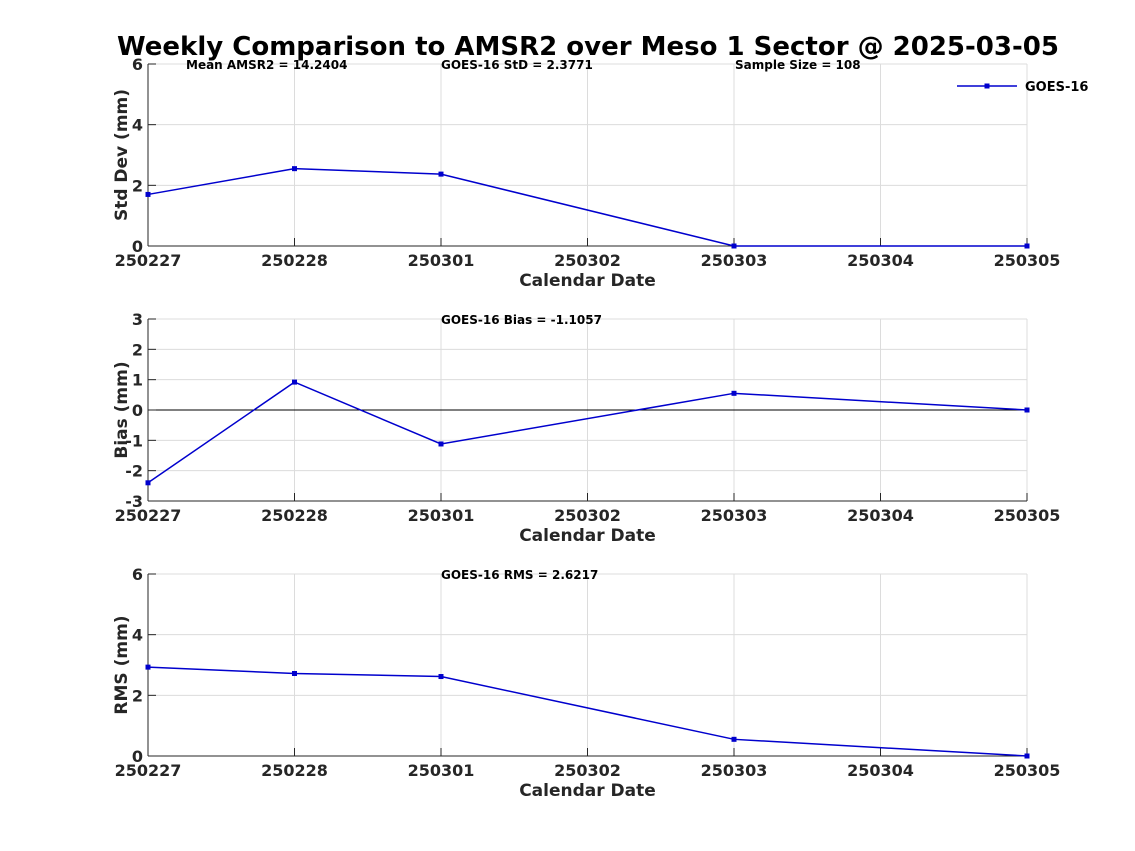 This screenshot has width=1135, height=851. I want to click on annotation-text: Sample Size = 108, so click(798, 65).